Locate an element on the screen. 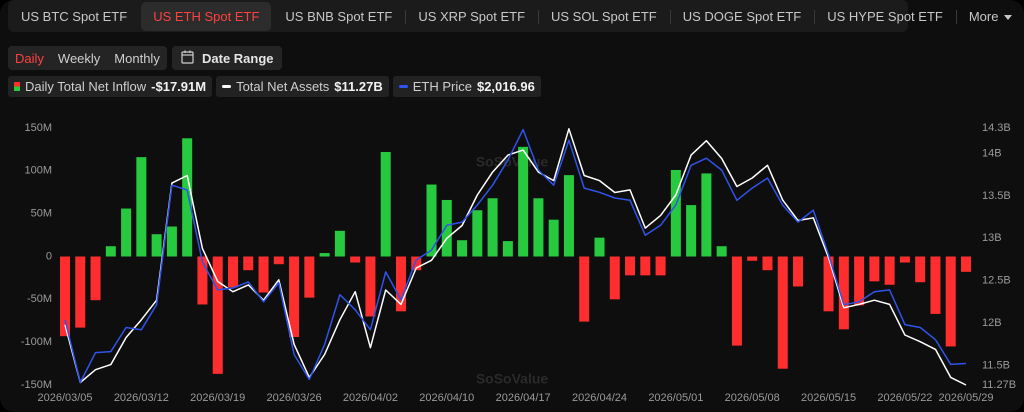  x-tick-label: 2026/03/19 is located at coordinates (217, 398).